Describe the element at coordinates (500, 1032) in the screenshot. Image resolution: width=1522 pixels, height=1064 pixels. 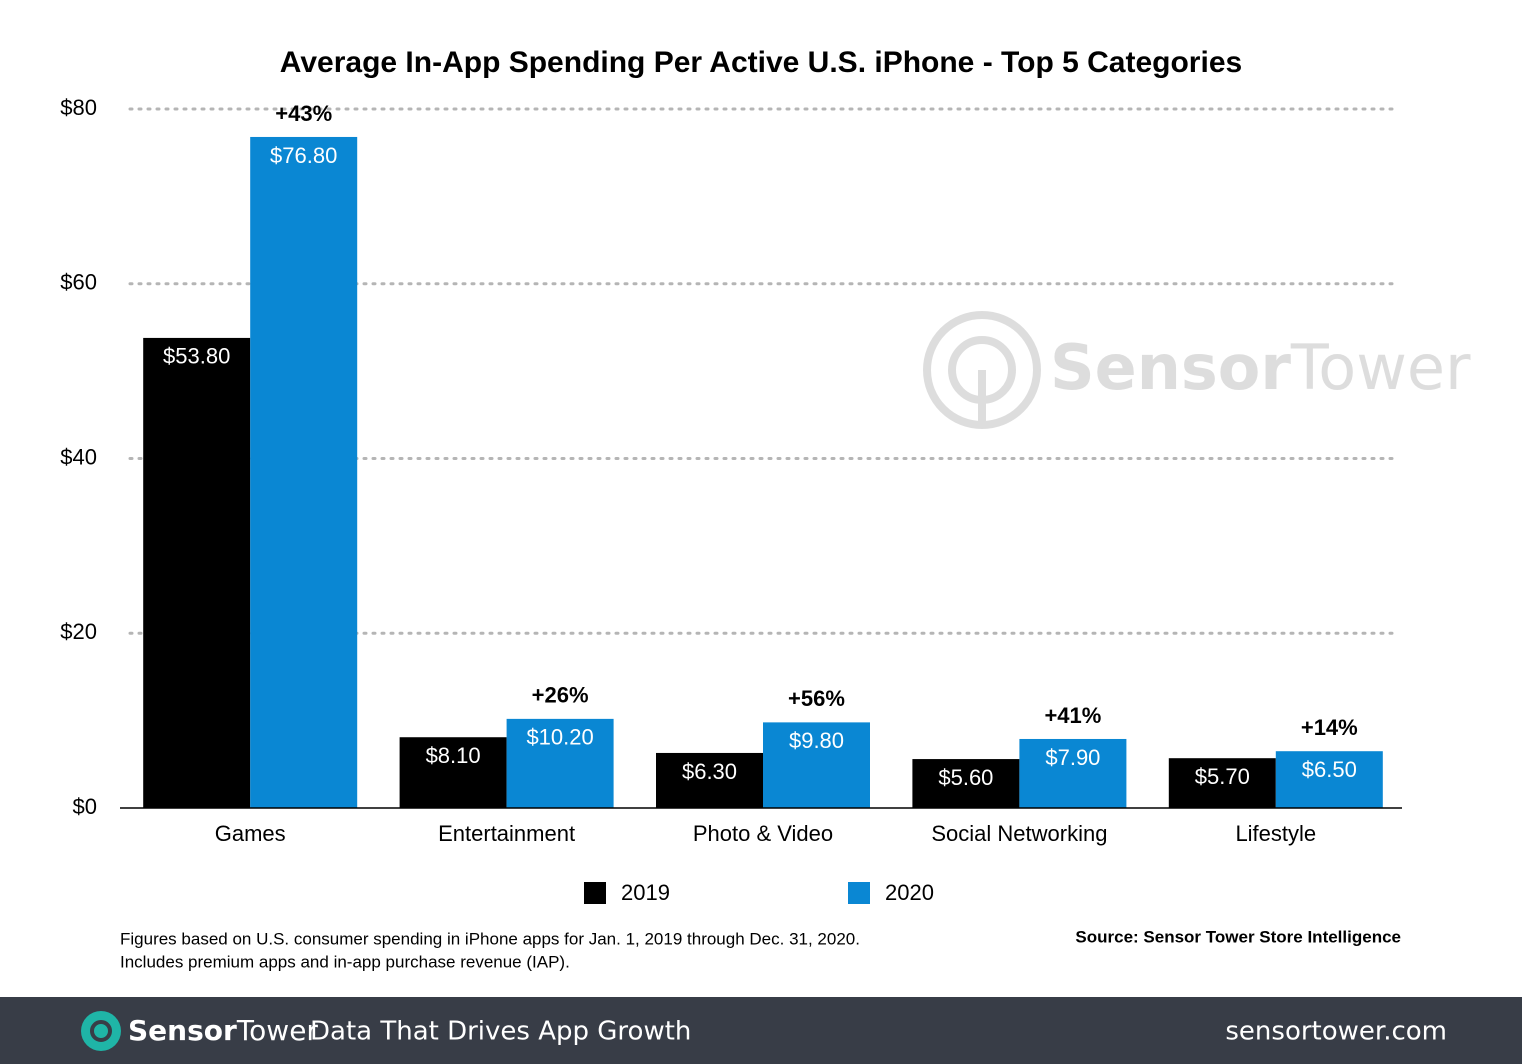
I see `footer-tagline: Data That Drives App Growth` at that location.